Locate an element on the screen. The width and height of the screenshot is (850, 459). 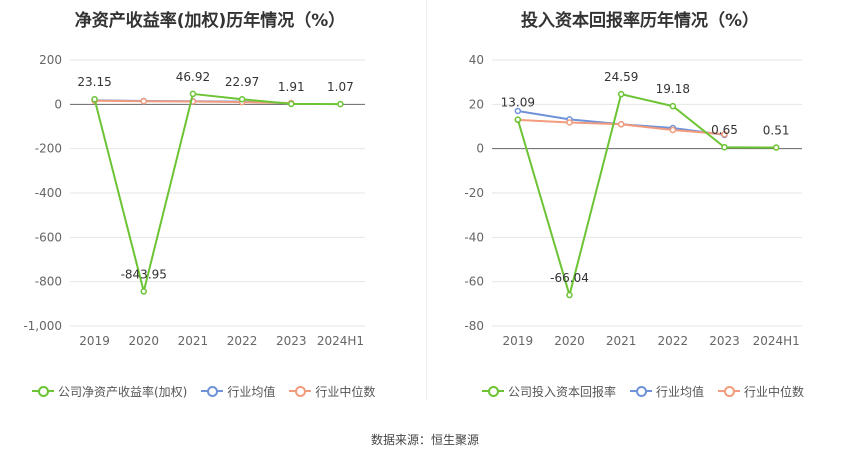
y-tick-label: -600 is located at coordinates (48, 237).